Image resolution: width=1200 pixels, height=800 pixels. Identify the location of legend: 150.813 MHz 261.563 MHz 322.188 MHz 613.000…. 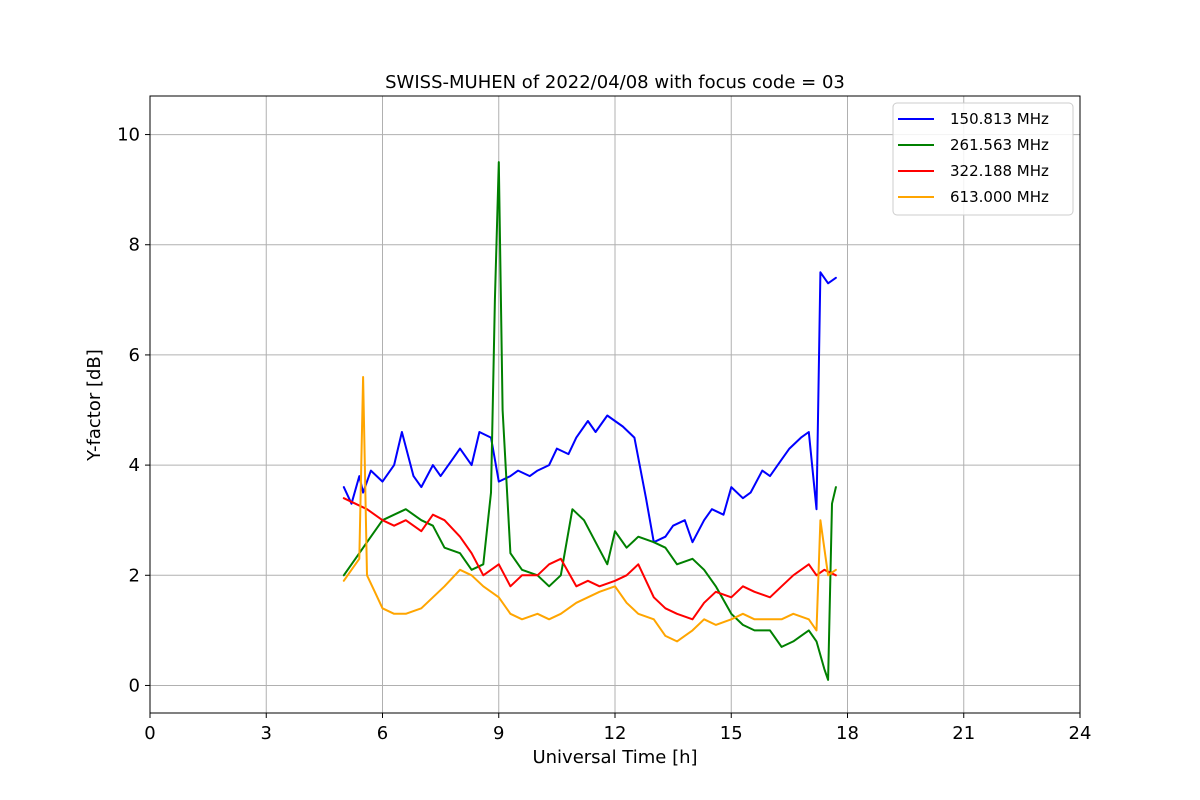
(983, 159).